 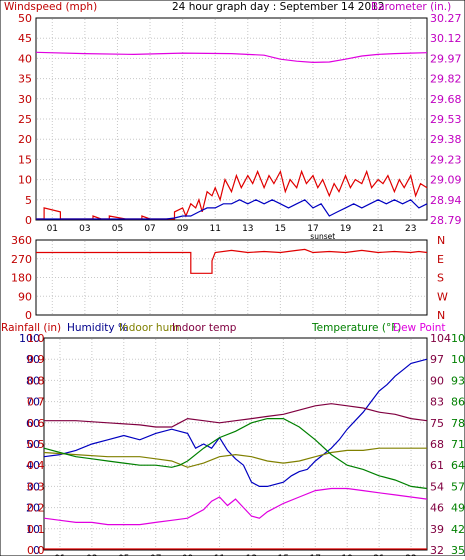 What do you see at coordinates (346, 229) in the screenshot?
I see `x-tick-label: 19` at bounding box center [346, 229].